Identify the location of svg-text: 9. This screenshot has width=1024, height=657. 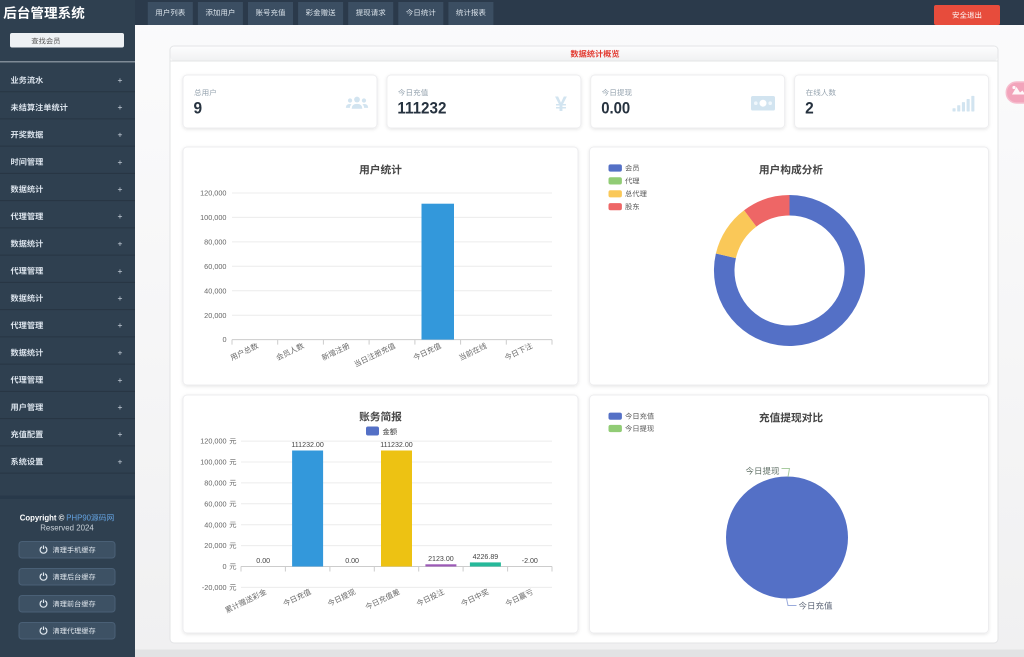
(198, 108).